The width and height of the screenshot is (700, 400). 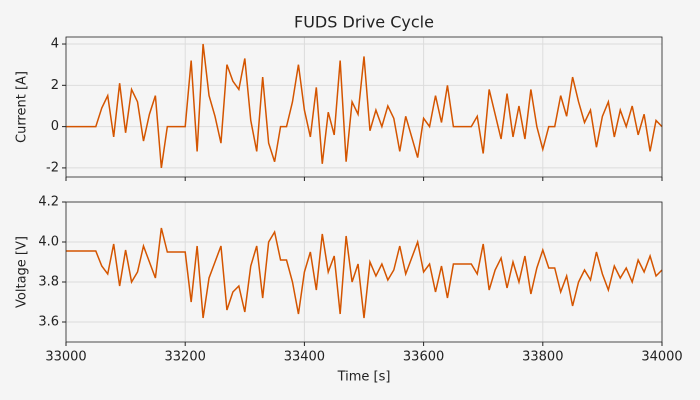 What do you see at coordinates (48, 322) in the screenshot?
I see `y-tick-label: 3.6` at bounding box center [48, 322].